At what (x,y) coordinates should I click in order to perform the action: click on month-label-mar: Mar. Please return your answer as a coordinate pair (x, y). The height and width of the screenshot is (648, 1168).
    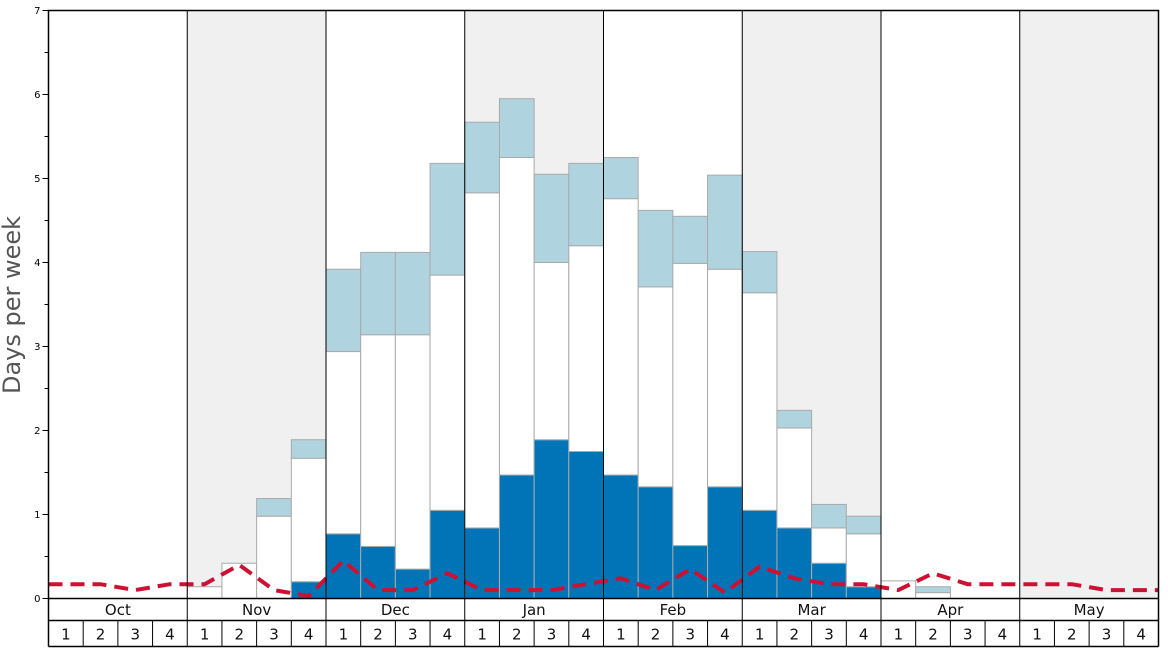
    Looking at the image, I should click on (811, 610).